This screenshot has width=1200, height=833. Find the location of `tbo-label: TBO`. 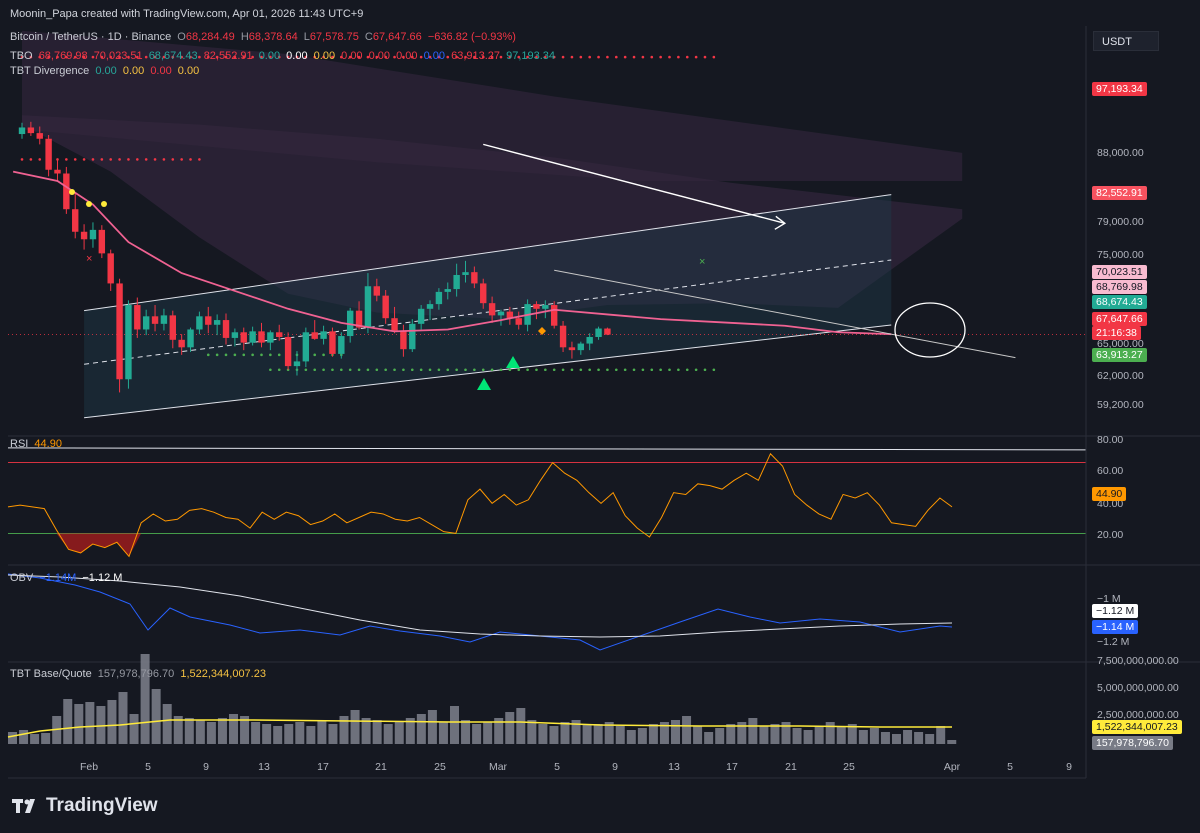

tbo-label: TBO is located at coordinates (21, 56).